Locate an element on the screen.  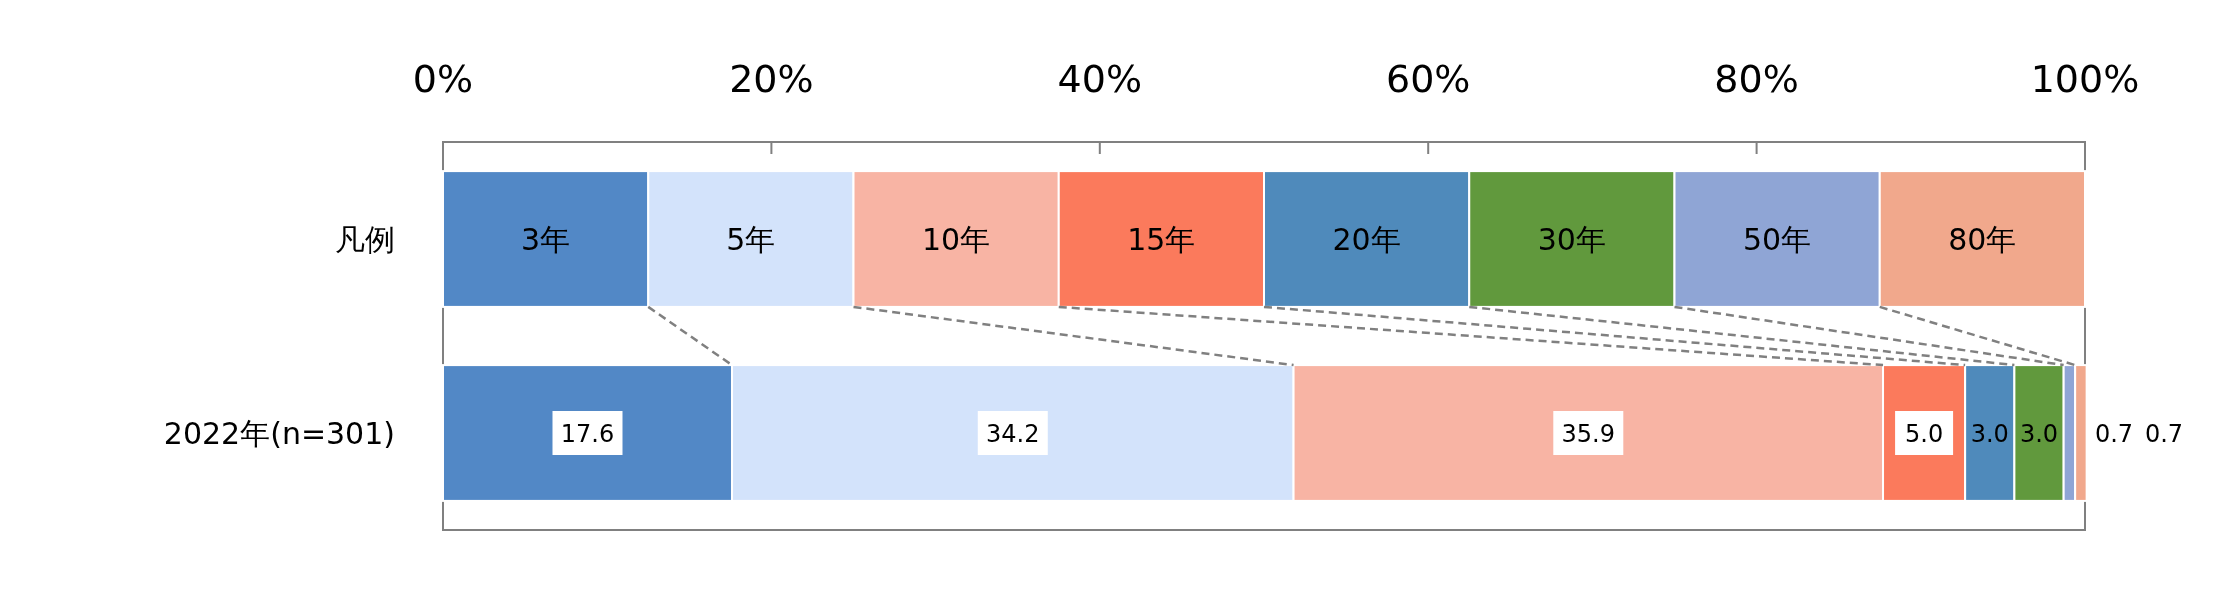
x-tick-label: 0% is located at coordinates (443, 79).